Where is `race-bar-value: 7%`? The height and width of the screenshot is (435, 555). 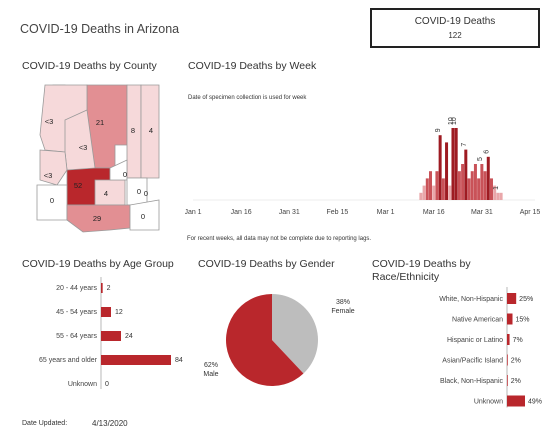
race-bar-value: 7% is located at coordinates (518, 340).